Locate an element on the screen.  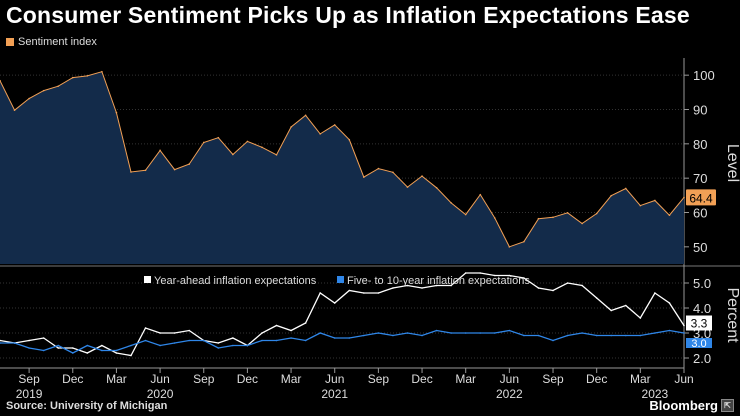
sentiment-value-tag is located at coordinates (701, 197).